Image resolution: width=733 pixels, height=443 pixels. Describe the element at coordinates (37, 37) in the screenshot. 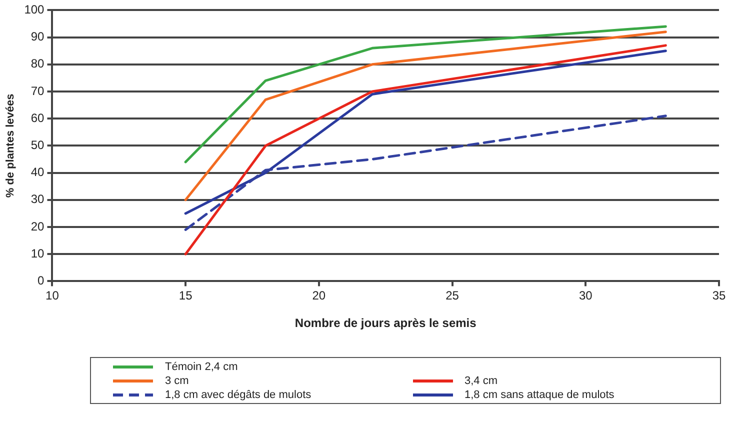

I see `y-tick-label: 90` at that location.